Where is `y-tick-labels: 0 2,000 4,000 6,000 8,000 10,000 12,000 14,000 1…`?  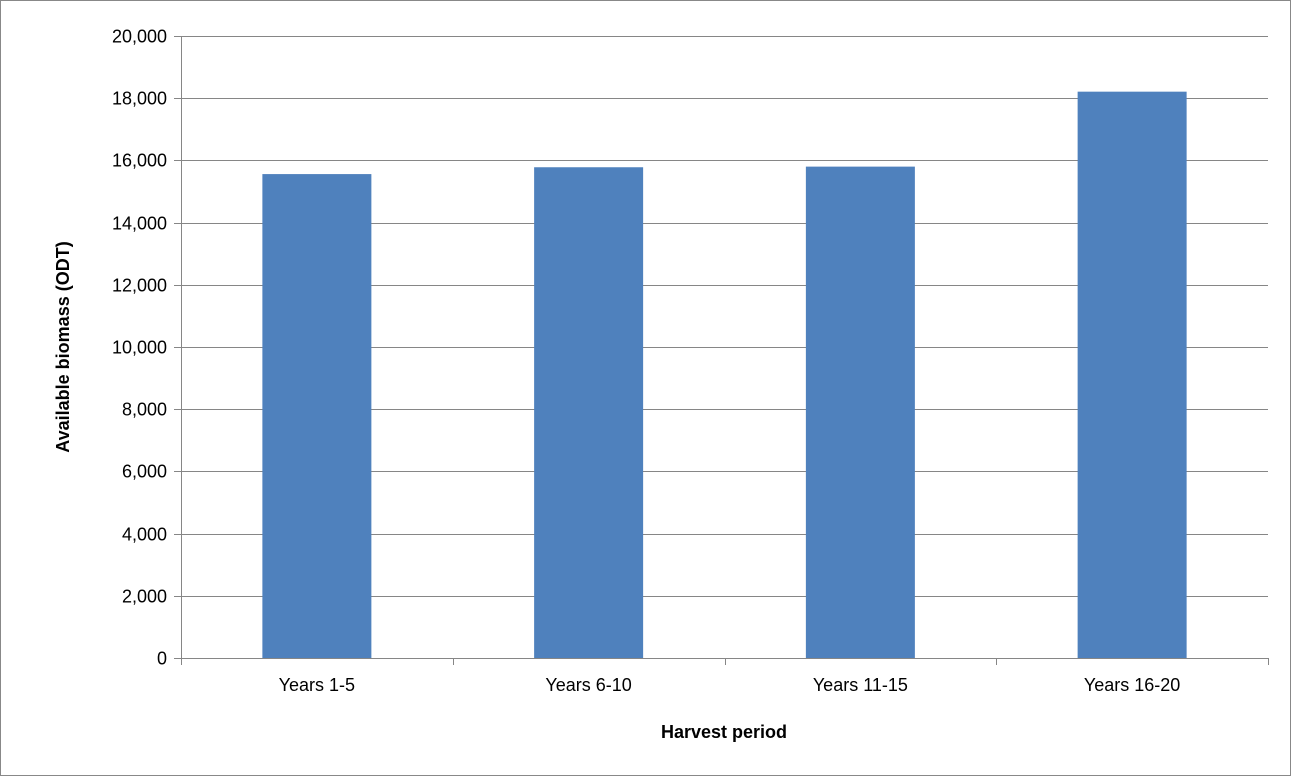 y-tick-labels: 0 2,000 4,000 6,000 8,000 10,000 12,000 14,000 1… is located at coordinates (139, 348).